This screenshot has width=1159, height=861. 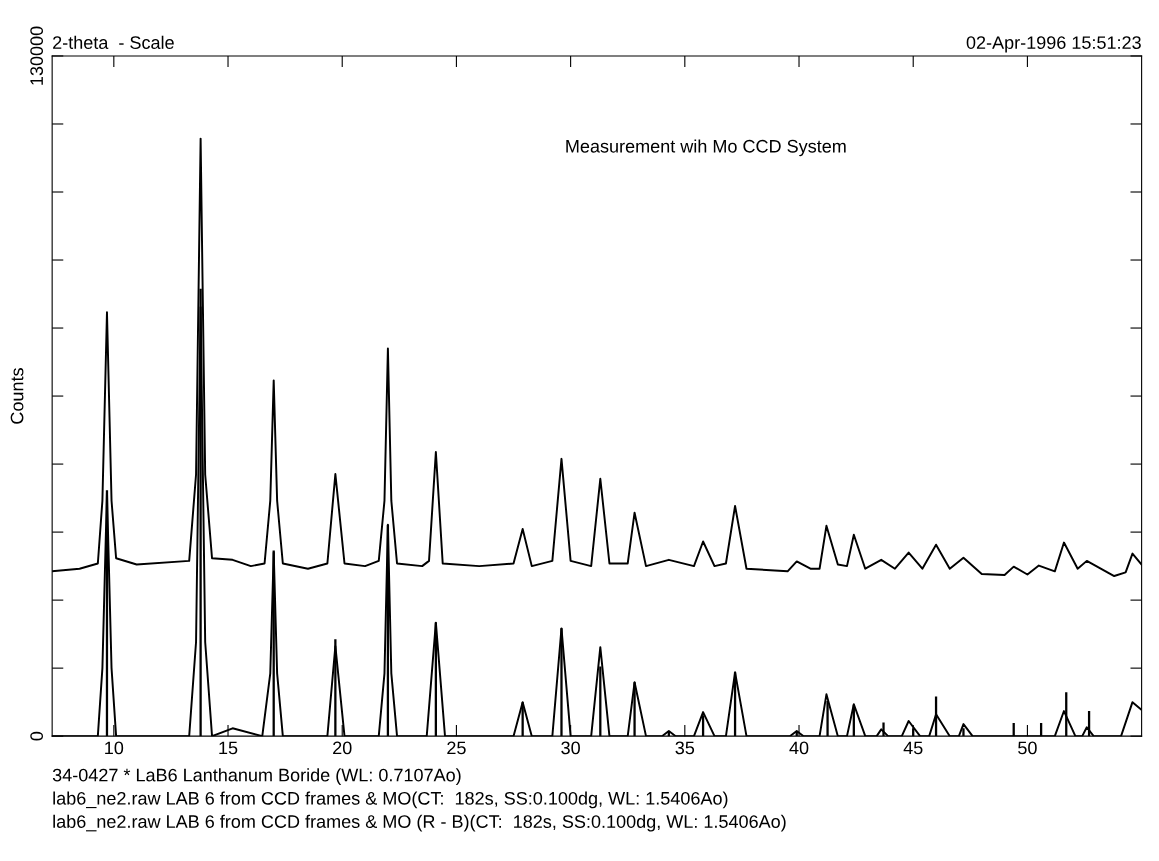 What do you see at coordinates (685, 748) in the screenshot?
I see `x-tick-label: 35` at bounding box center [685, 748].